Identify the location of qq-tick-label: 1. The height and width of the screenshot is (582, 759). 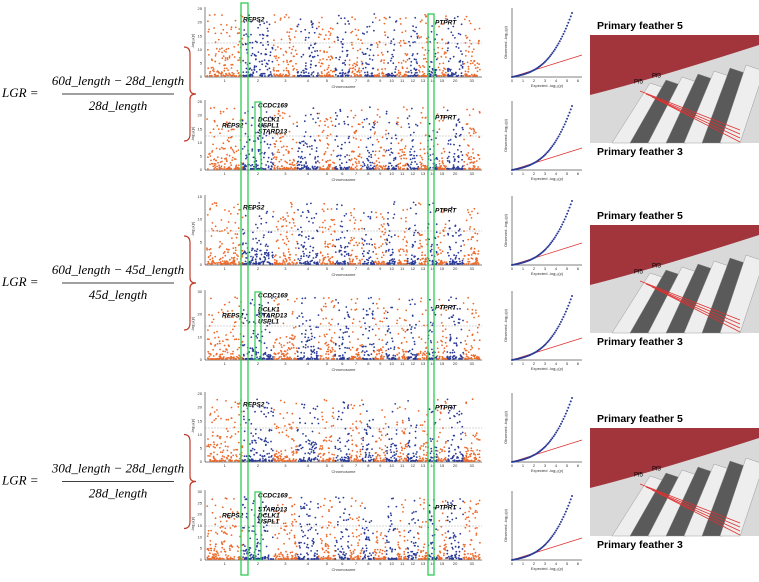
(523, 173).